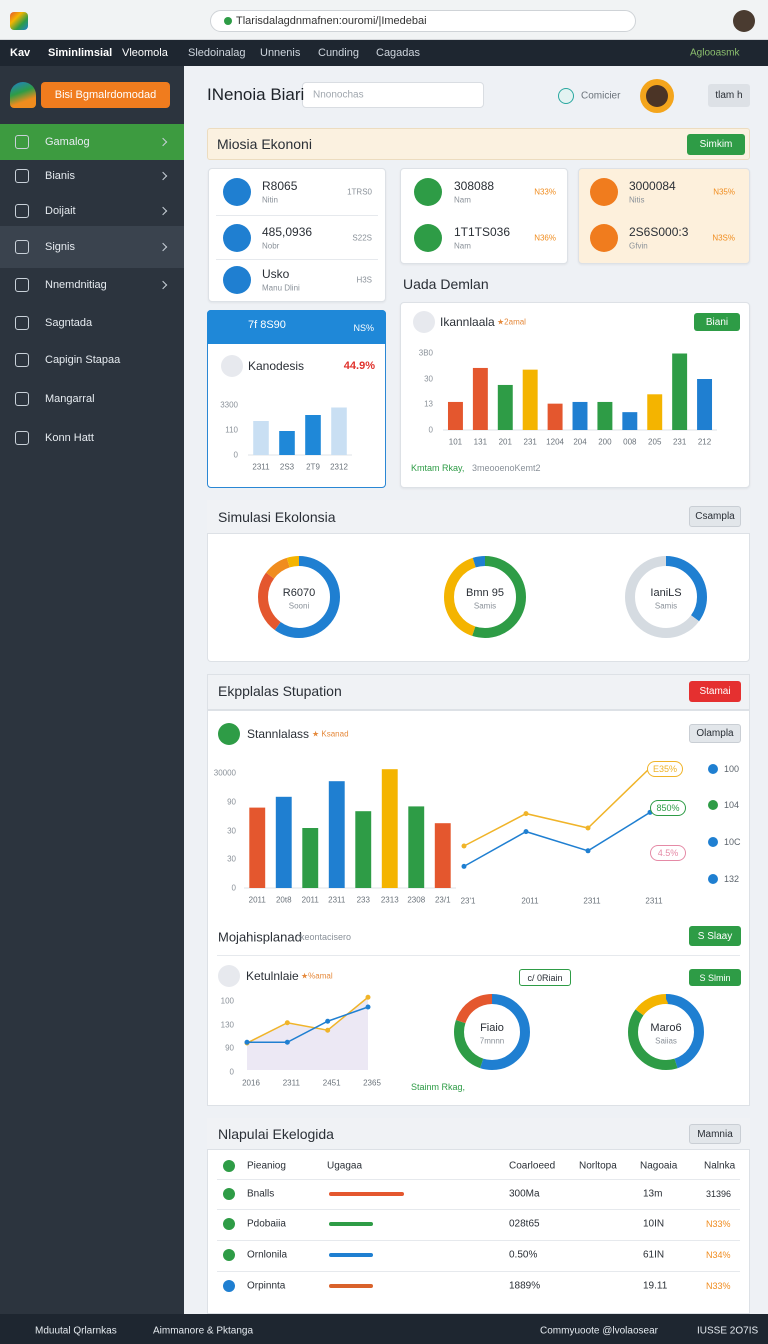  I want to click on donut-label: Bmn 95, so click(485, 593).